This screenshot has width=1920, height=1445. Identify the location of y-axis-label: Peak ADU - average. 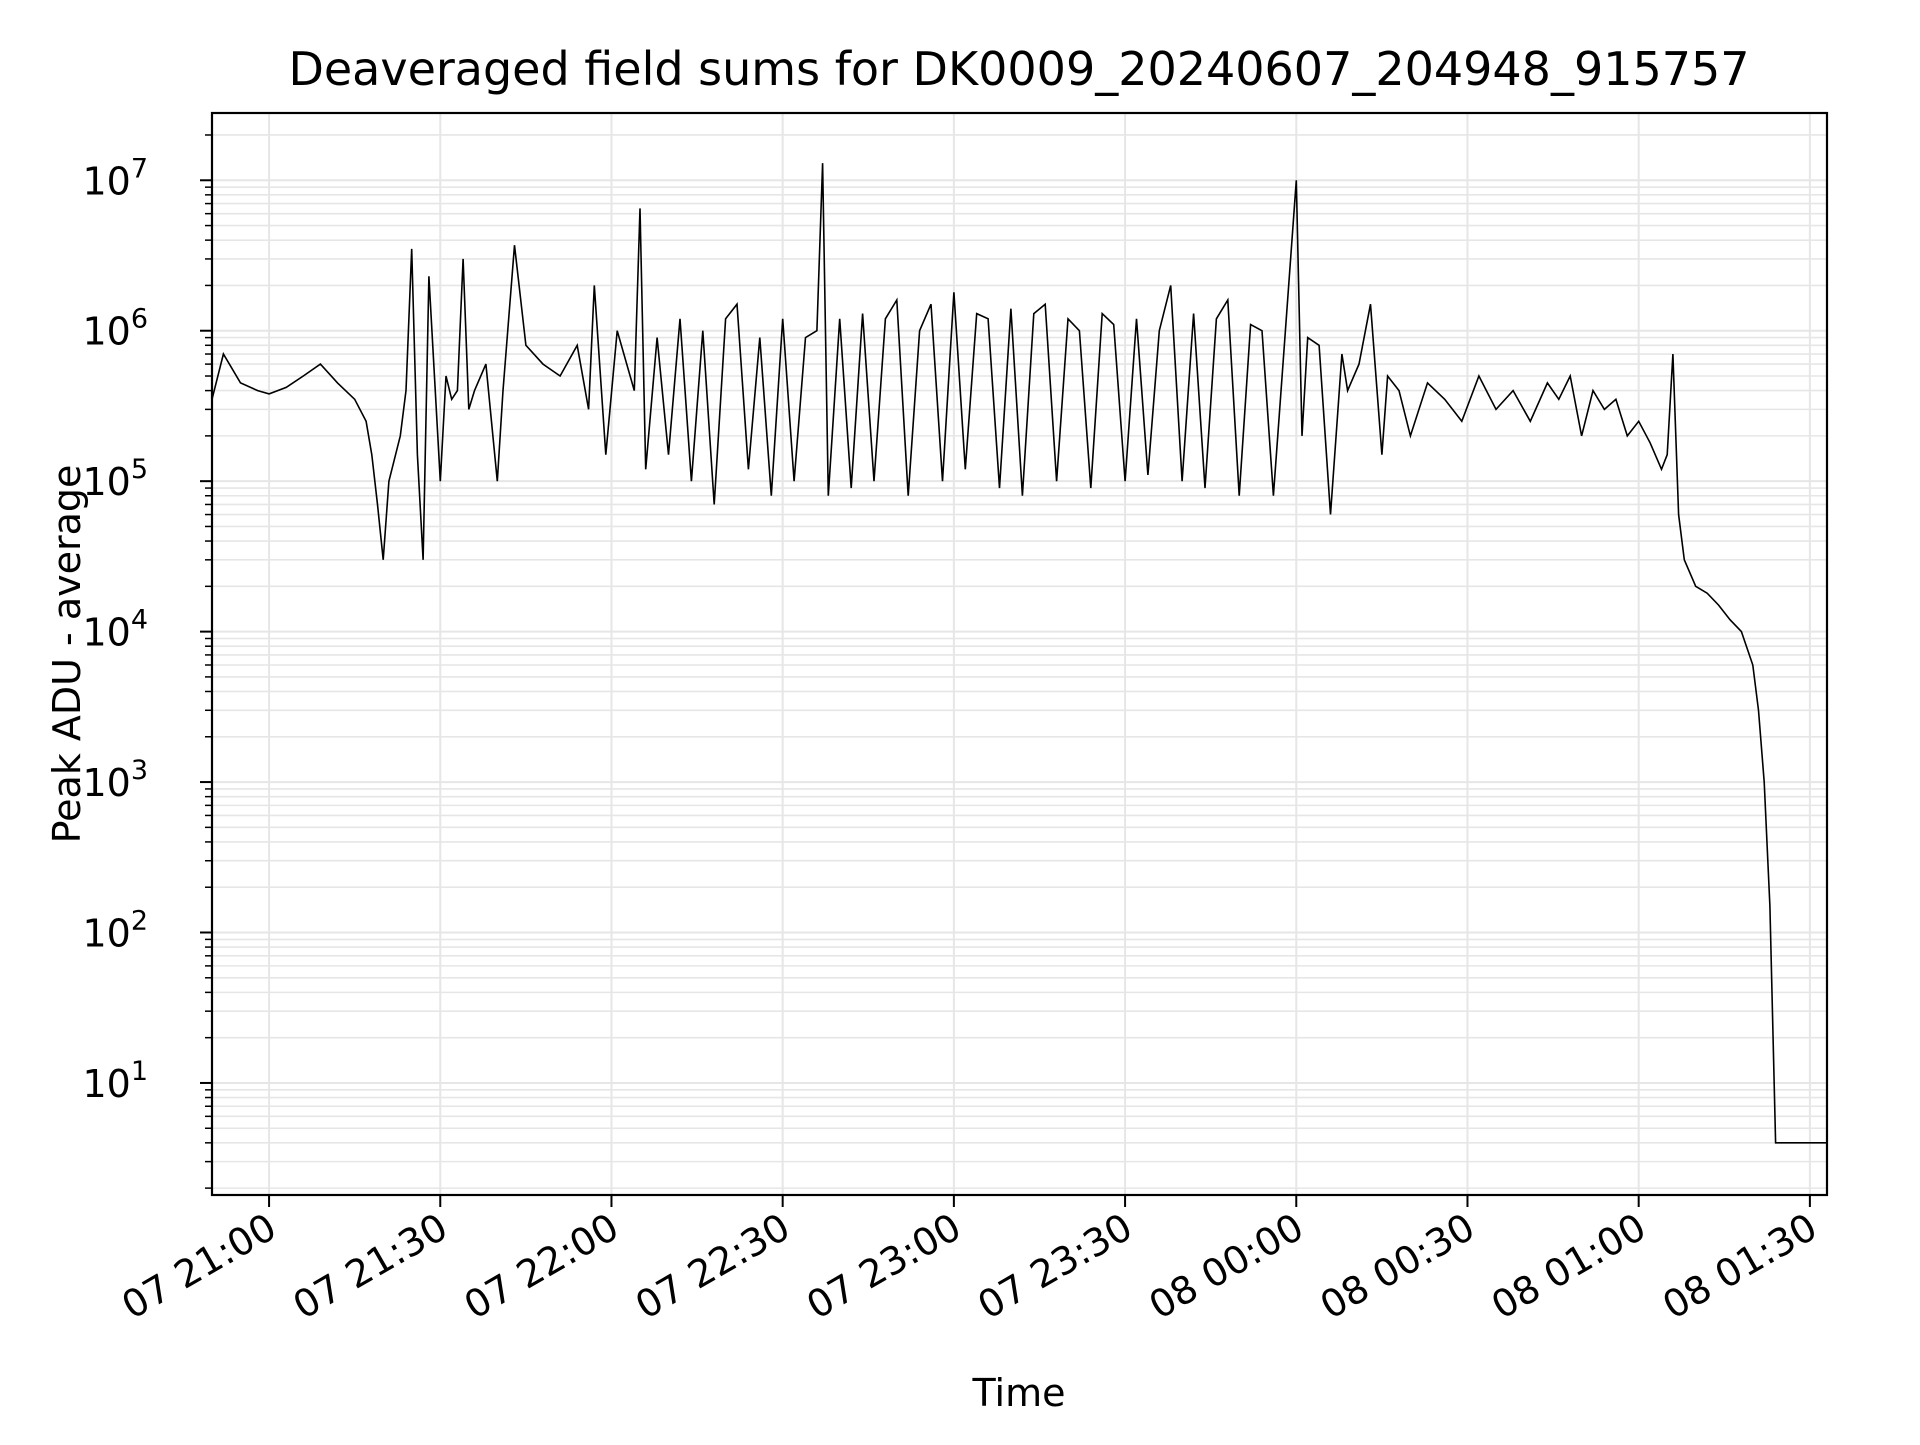
(67, 654).